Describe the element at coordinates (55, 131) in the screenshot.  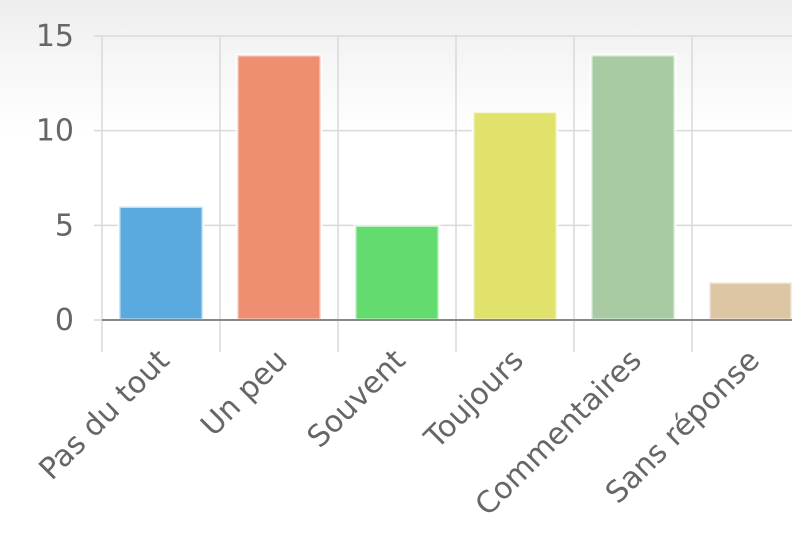
I see `y-tick-label: 10` at that location.